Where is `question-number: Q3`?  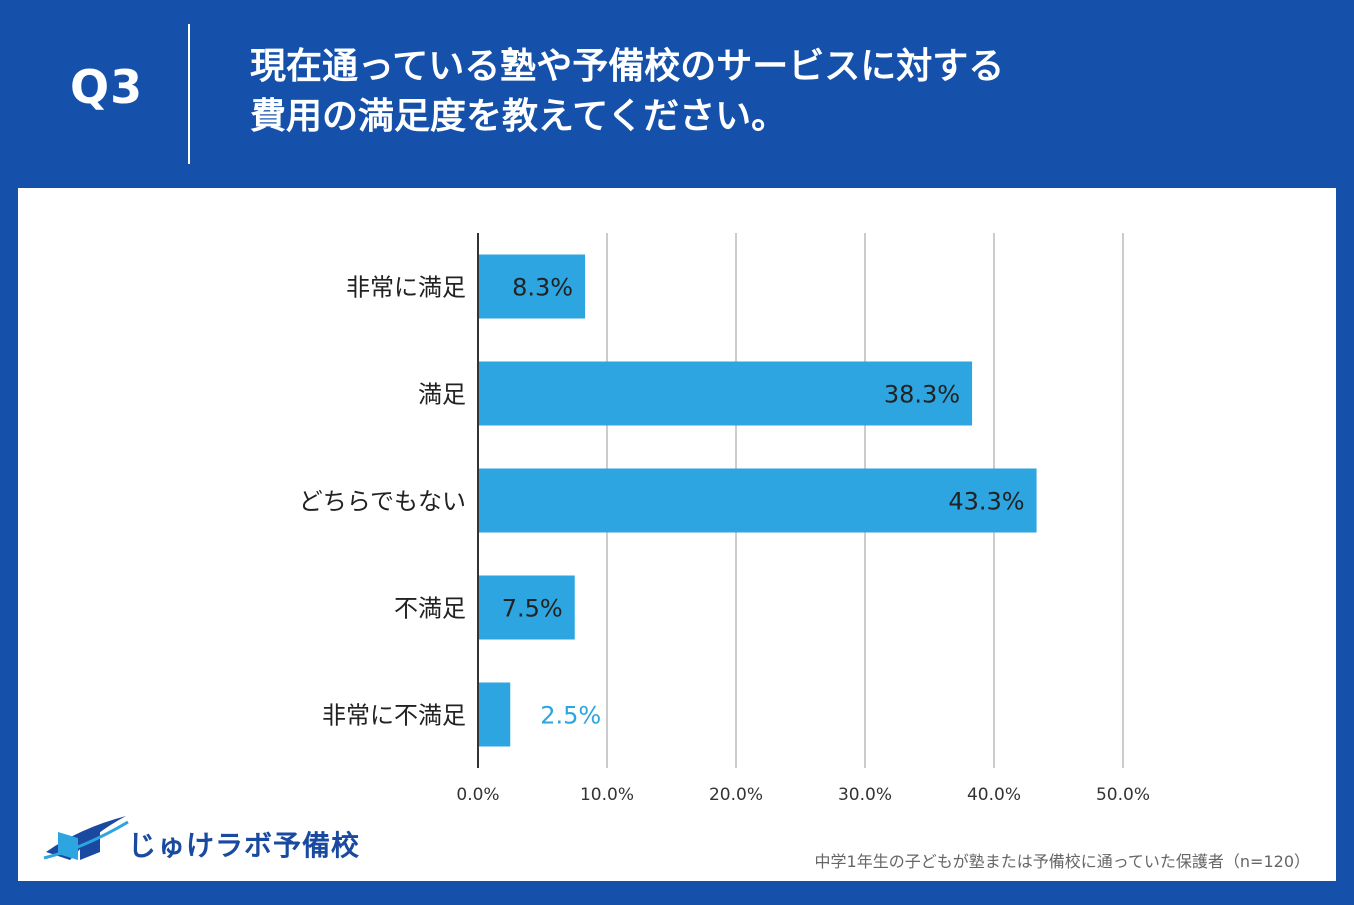
question-number: Q3 is located at coordinates (107, 87).